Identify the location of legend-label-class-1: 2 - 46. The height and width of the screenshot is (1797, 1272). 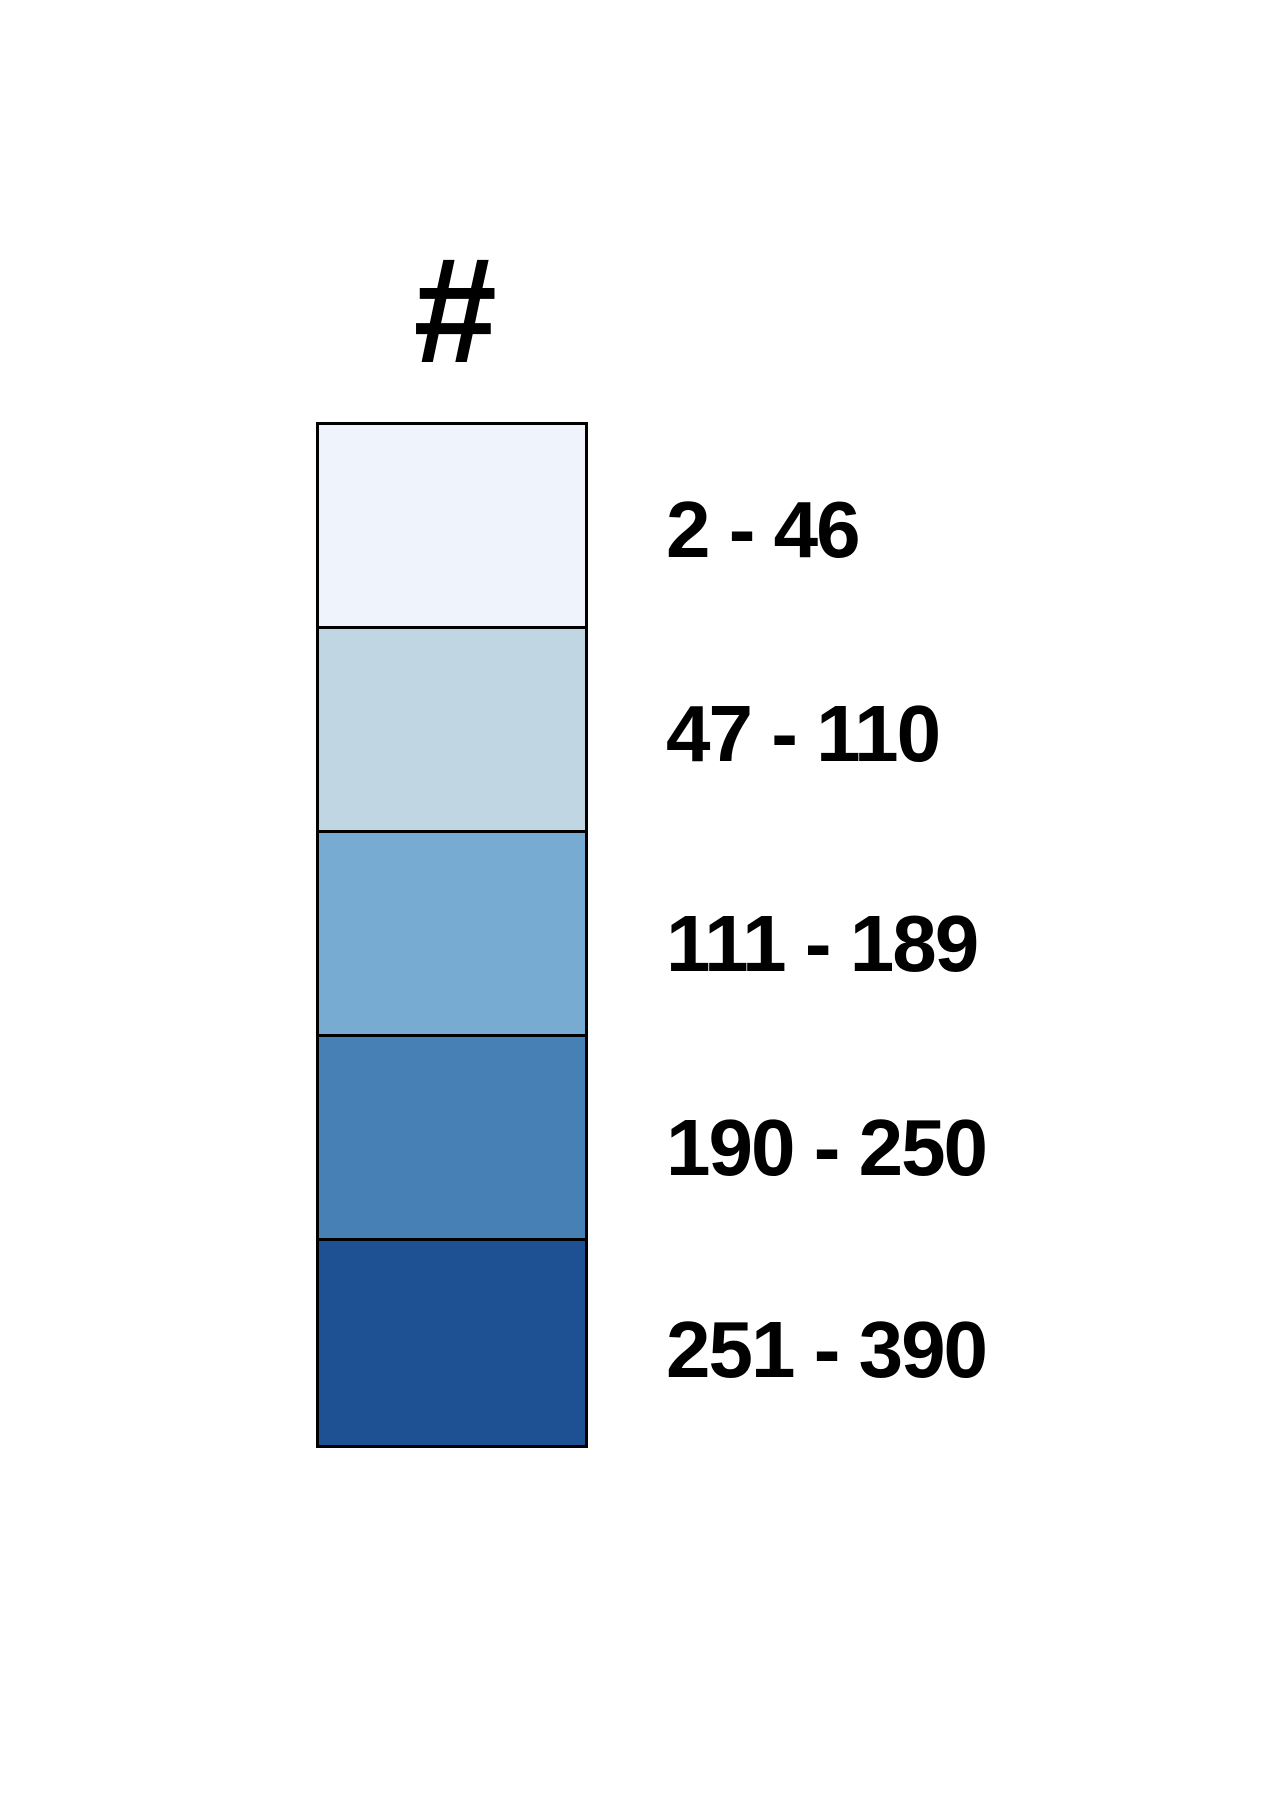
(763, 529).